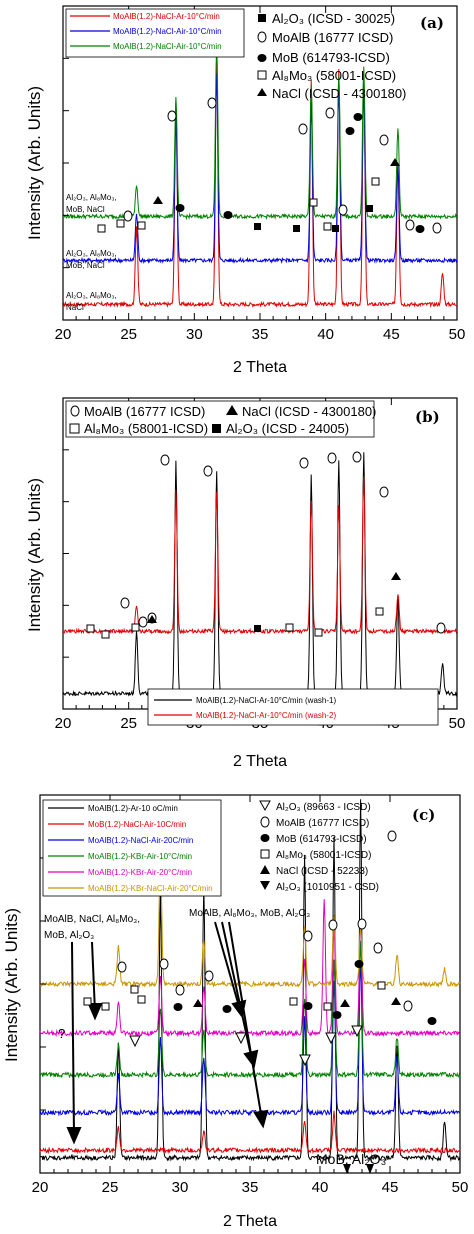 The image size is (474, 1234). Describe the element at coordinates (265, 869) in the screenshot. I see `filled-triangle-marker-c` at that location.